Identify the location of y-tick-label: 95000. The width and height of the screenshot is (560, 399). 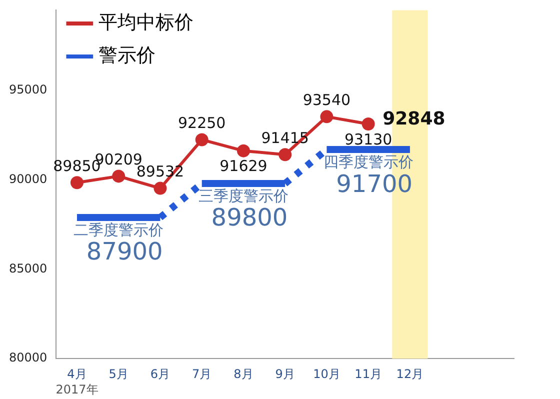
(28, 89).